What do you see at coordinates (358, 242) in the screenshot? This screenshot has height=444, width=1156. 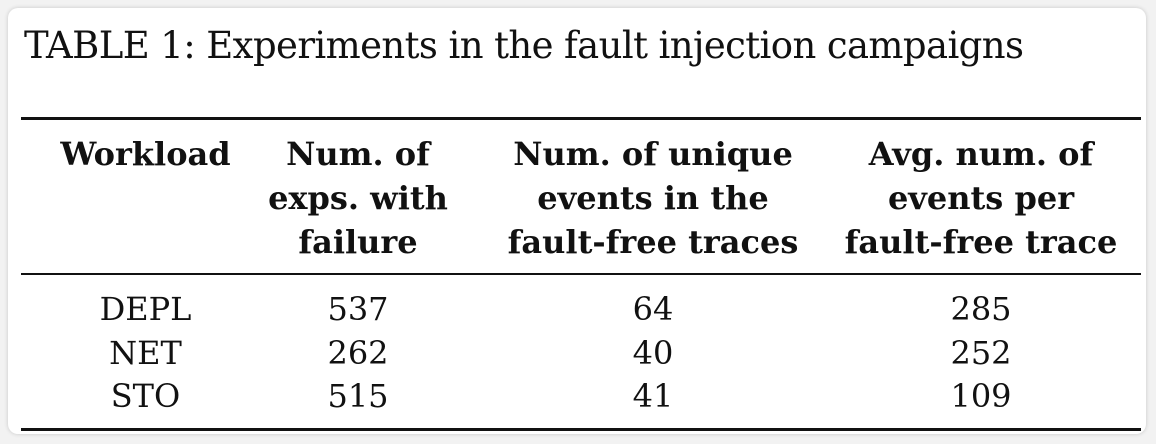 I see `header-line: failure` at bounding box center [358, 242].